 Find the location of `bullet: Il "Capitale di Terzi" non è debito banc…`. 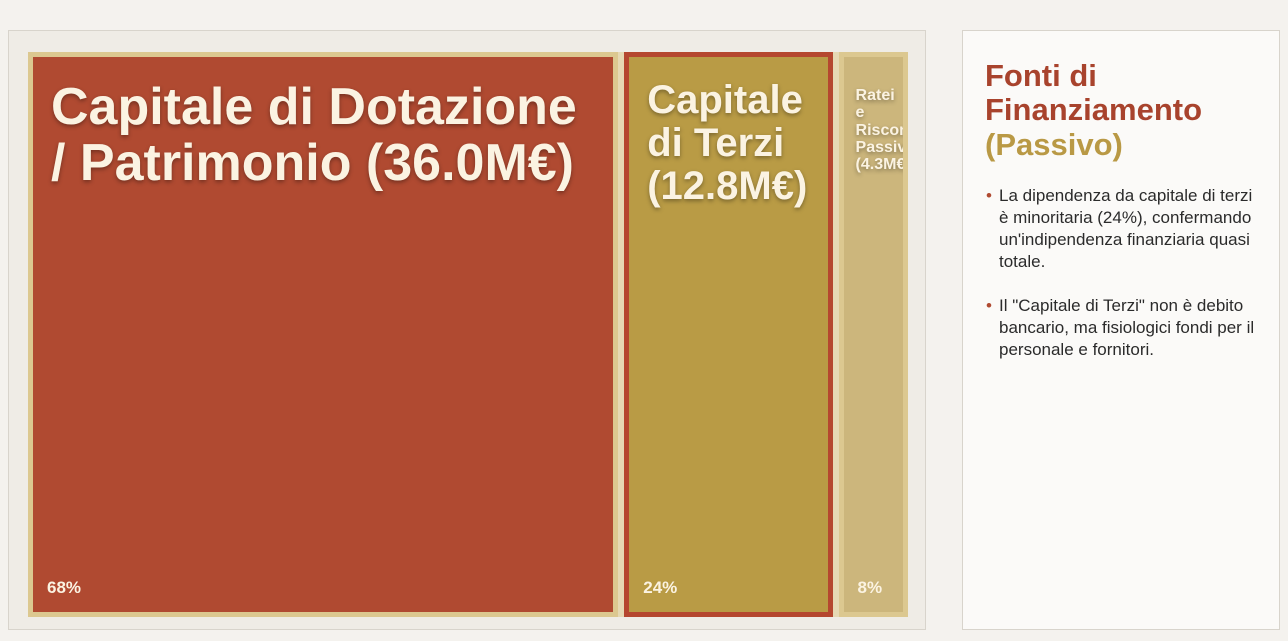

bullet: Il "Capitale di Terzi" non è debito banc… is located at coordinates (1121, 328).